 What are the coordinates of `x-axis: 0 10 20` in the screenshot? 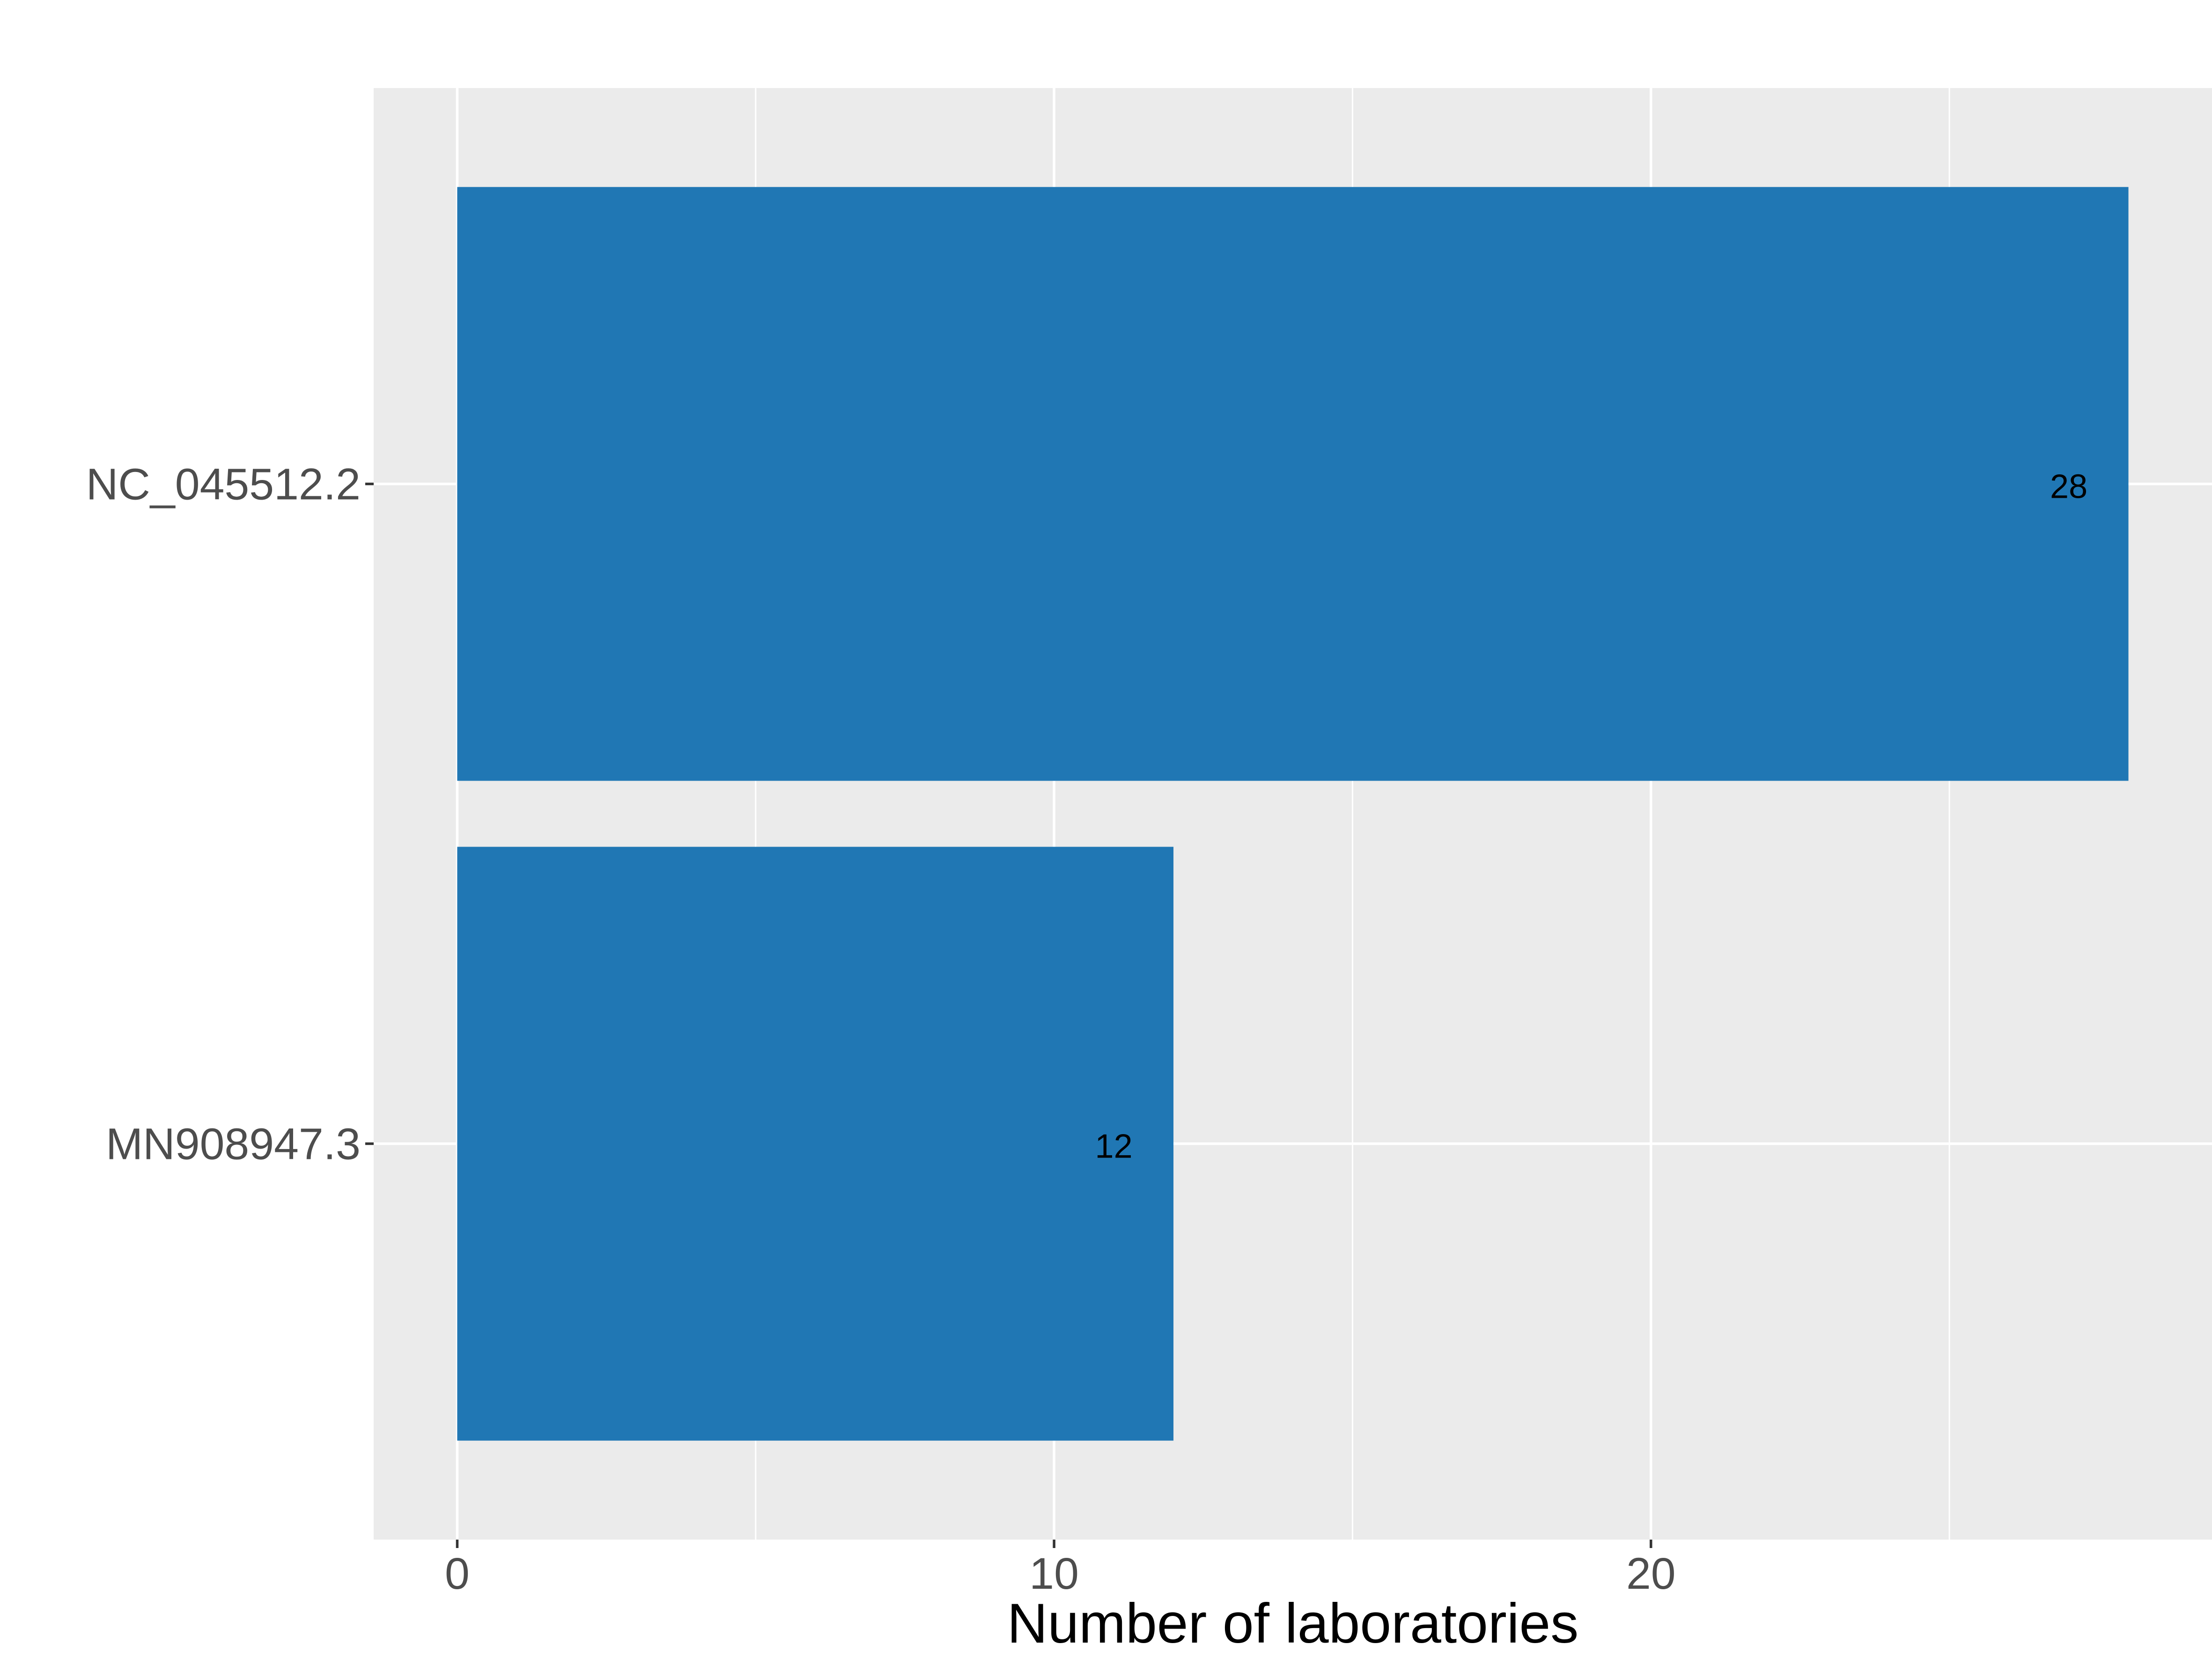 It's located at (1060, 1569).